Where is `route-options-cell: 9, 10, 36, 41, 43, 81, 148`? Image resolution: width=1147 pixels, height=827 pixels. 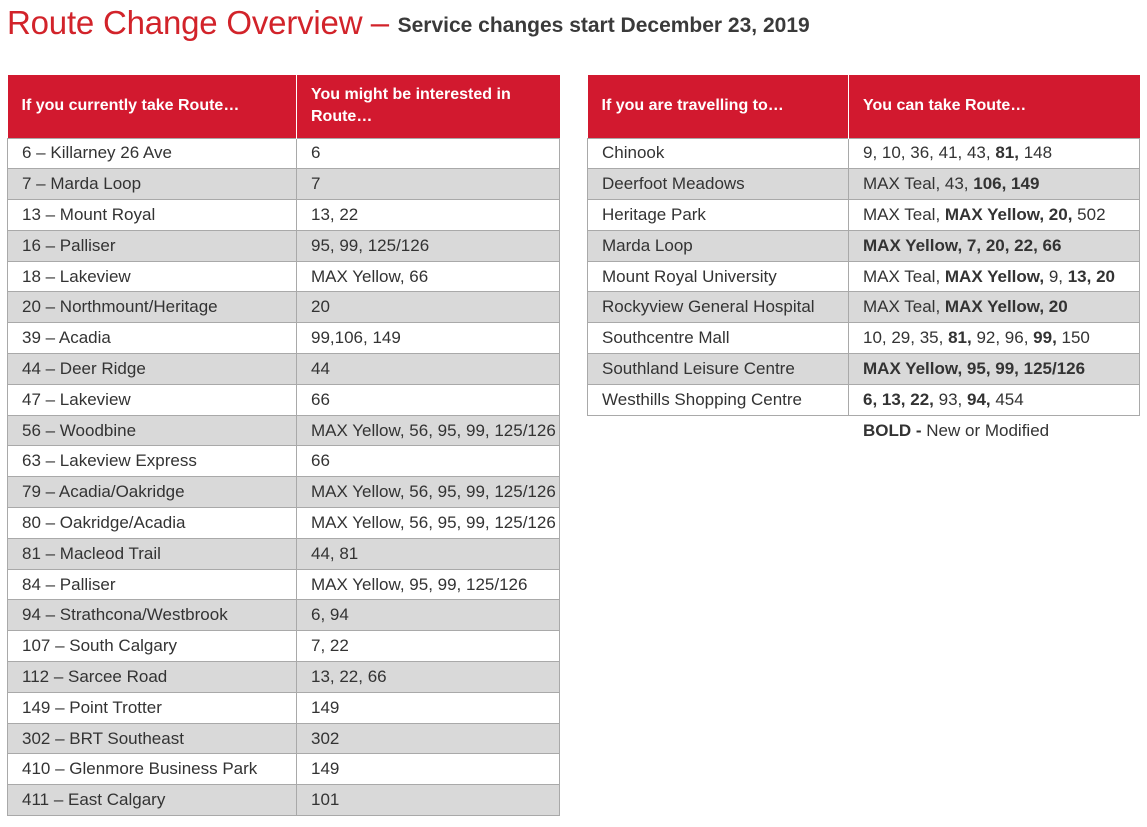
route-options-cell: 9, 10, 36, 41, 43, 81, 148 is located at coordinates (994, 153).